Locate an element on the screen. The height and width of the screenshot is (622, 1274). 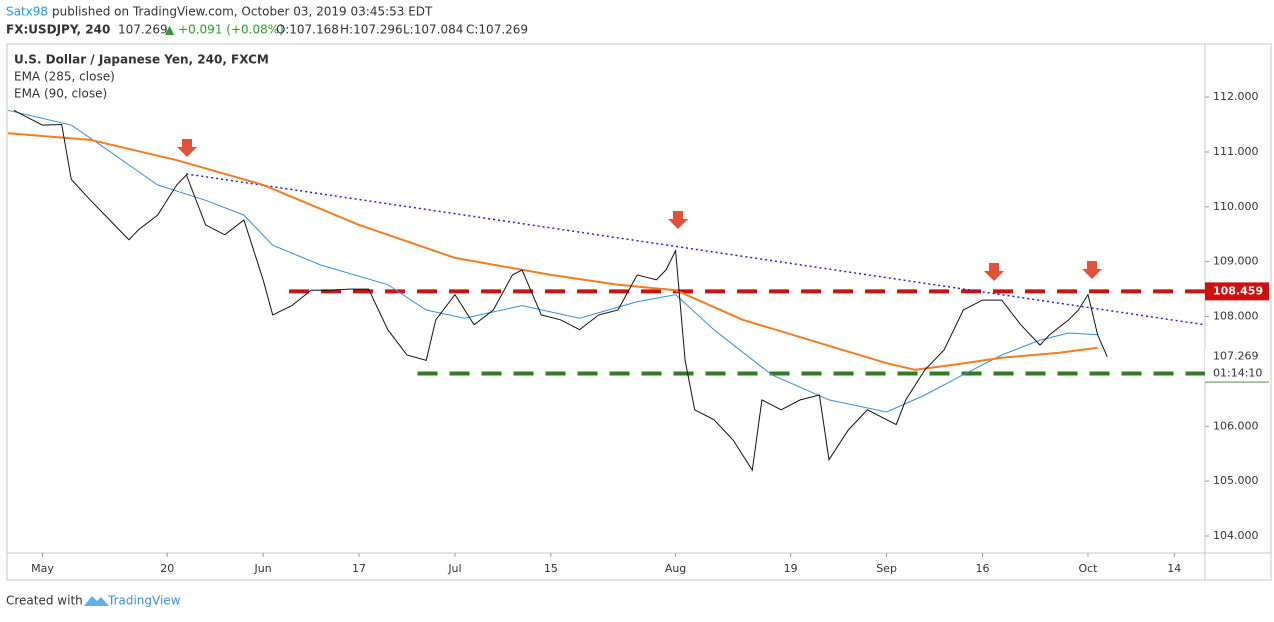
x-tick-label: 16 is located at coordinates (982, 568).